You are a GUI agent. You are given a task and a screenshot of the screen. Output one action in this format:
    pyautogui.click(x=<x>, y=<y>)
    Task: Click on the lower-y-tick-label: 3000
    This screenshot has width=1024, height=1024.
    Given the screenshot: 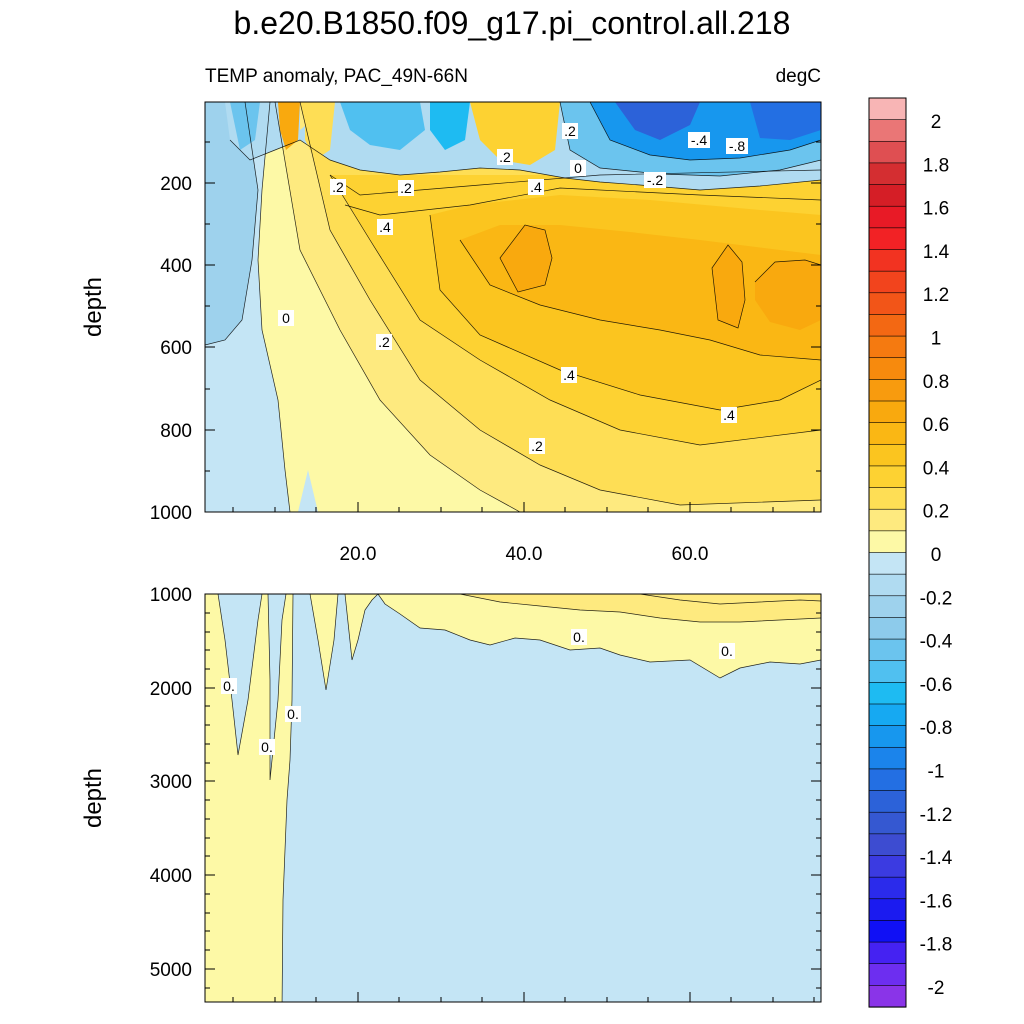 What is the action you would take?
    pyautogui.click(x=171, y=782)
    